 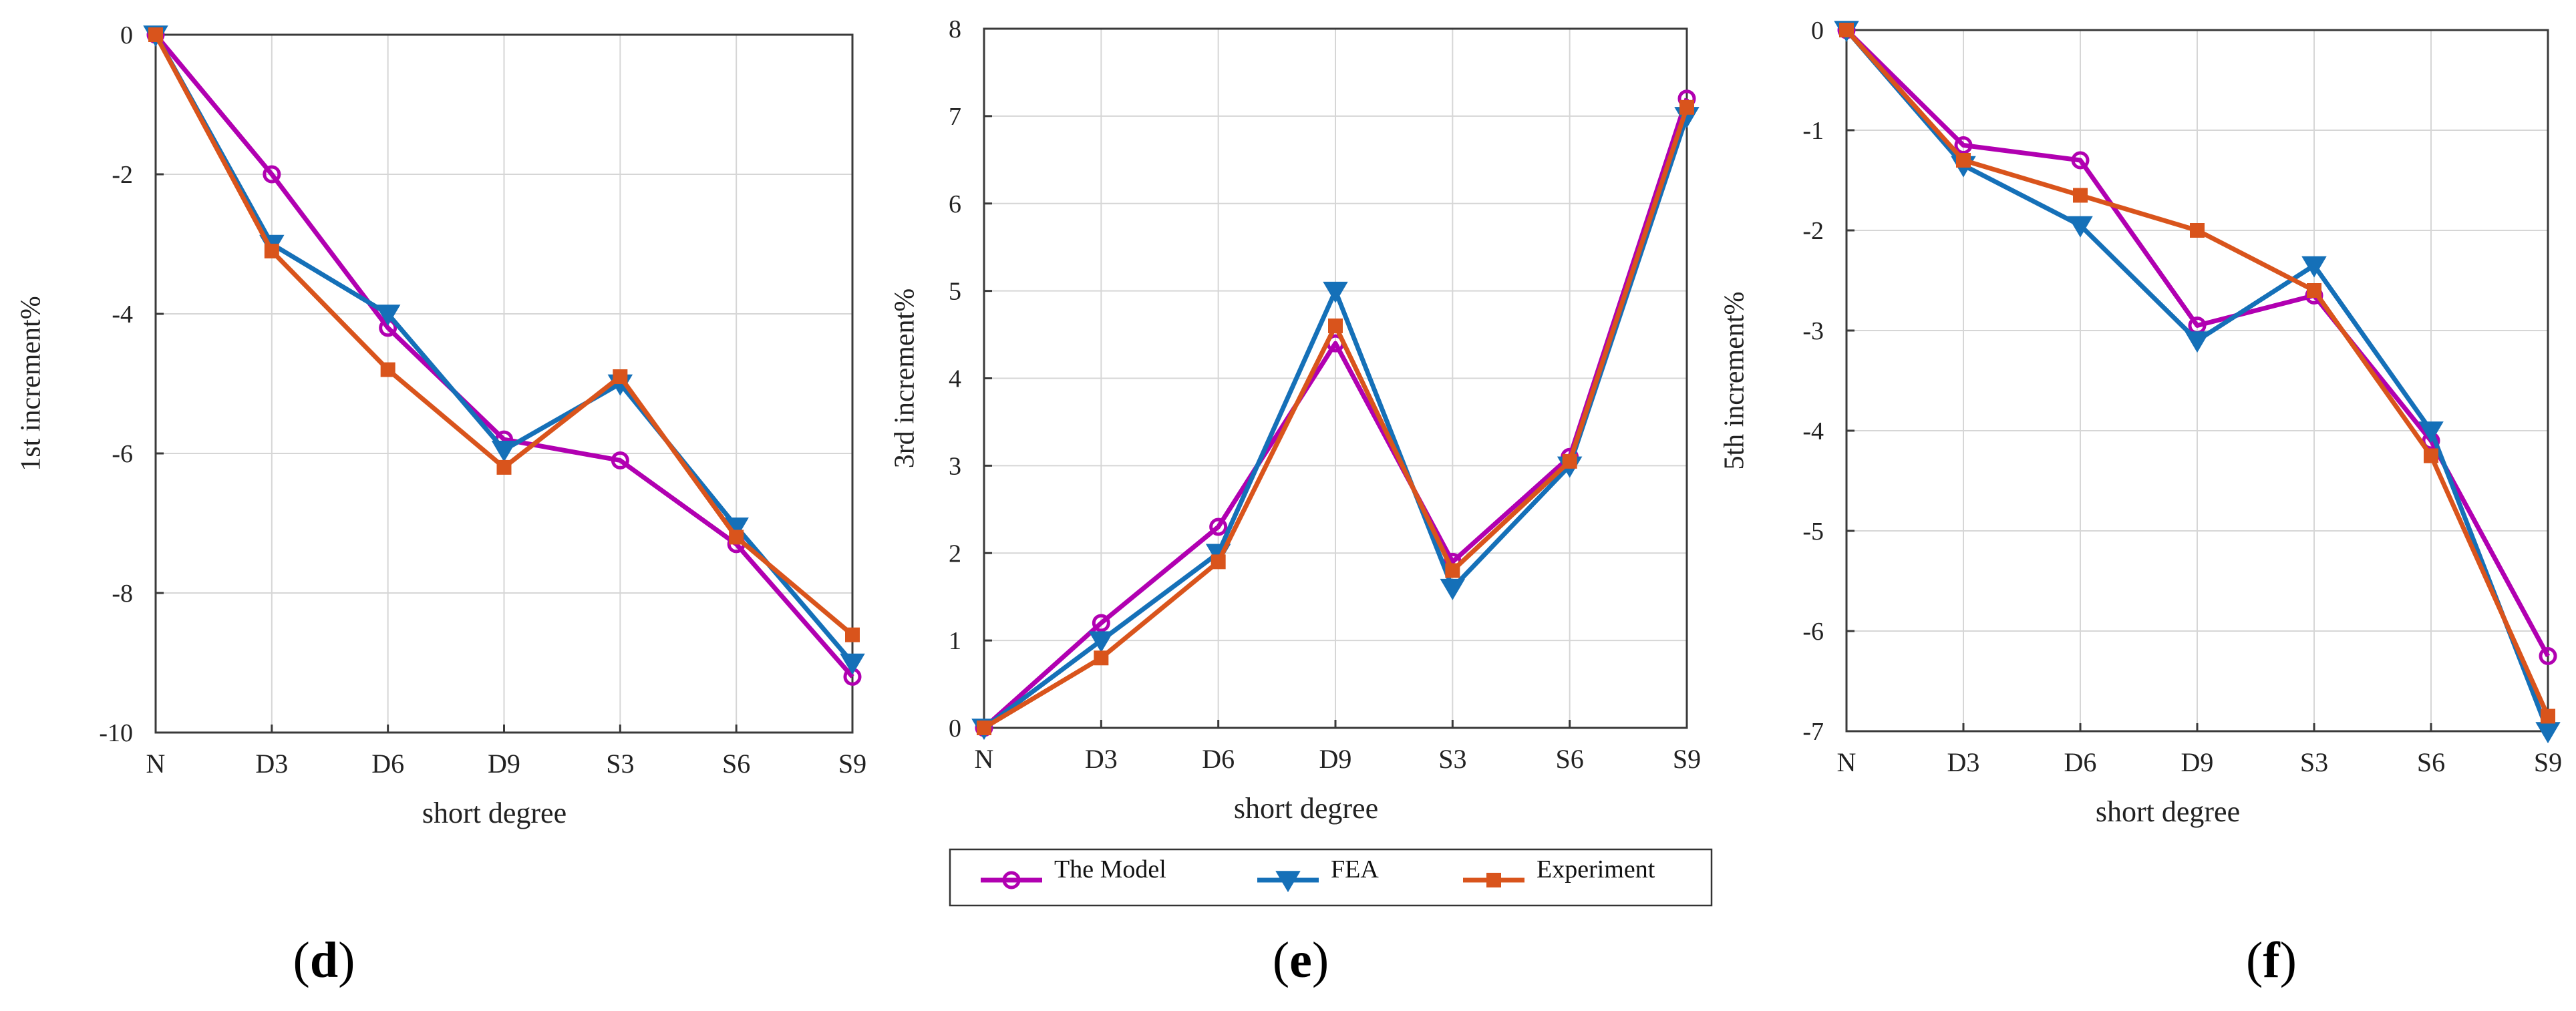 I want to click on y-tick-label: 7, so click(x=955, y=117).